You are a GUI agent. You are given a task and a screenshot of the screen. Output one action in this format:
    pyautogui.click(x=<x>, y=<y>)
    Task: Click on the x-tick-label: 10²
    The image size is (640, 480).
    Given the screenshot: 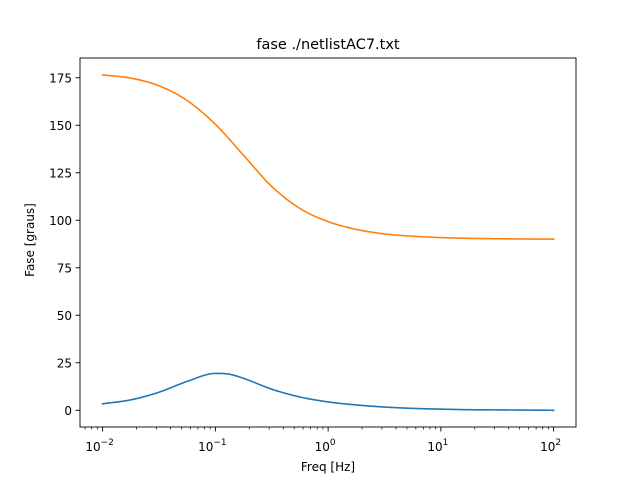 What is the action you would take?
    pyautogui.click(x=550, y=446)
    